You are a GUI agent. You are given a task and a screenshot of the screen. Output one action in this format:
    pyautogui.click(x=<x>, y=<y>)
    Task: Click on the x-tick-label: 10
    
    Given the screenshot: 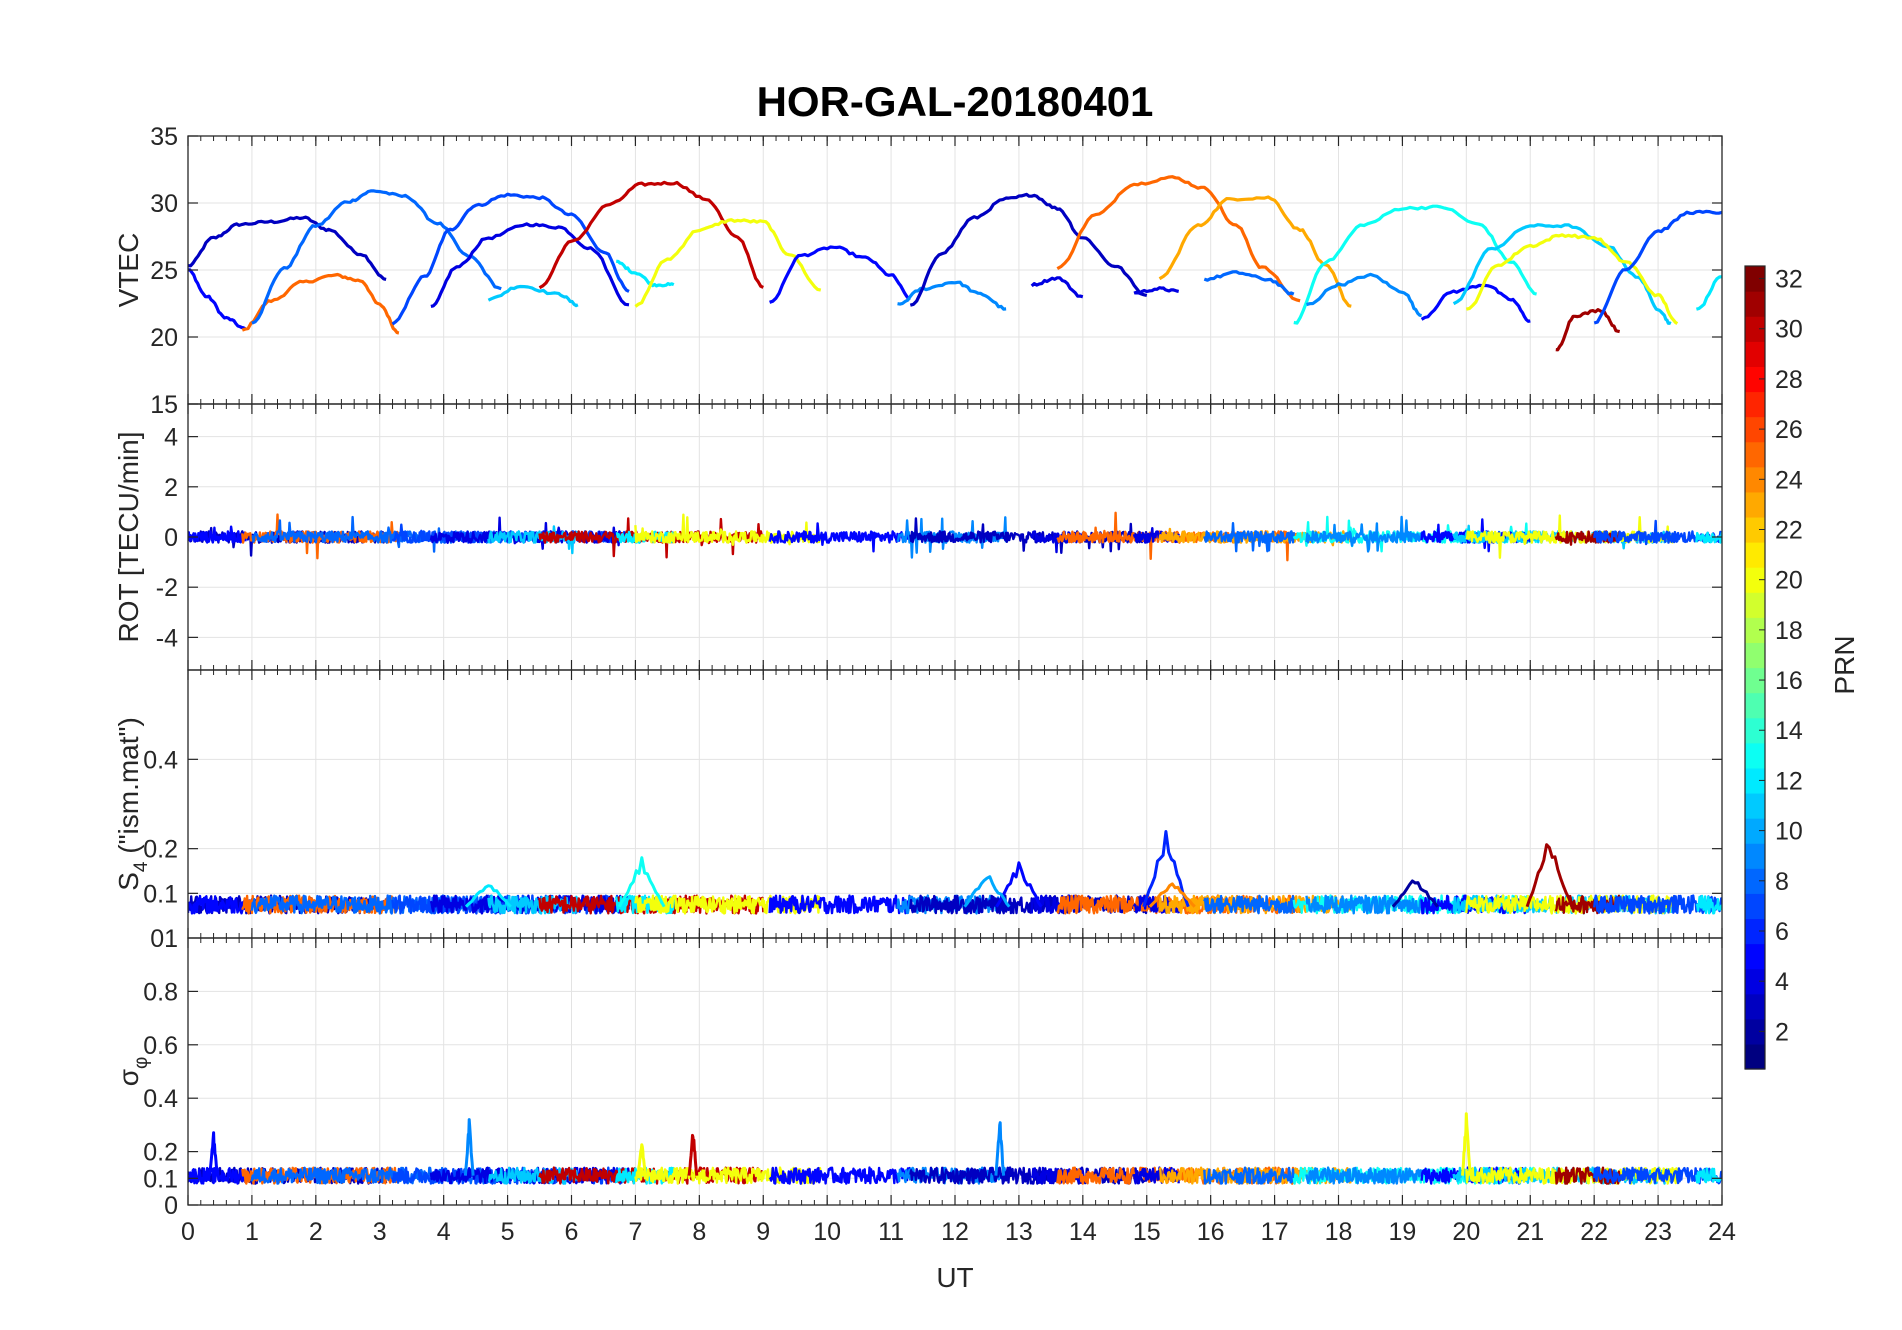 What is the action you would take?
    pyautogui.click(x=827, y=1232)
    